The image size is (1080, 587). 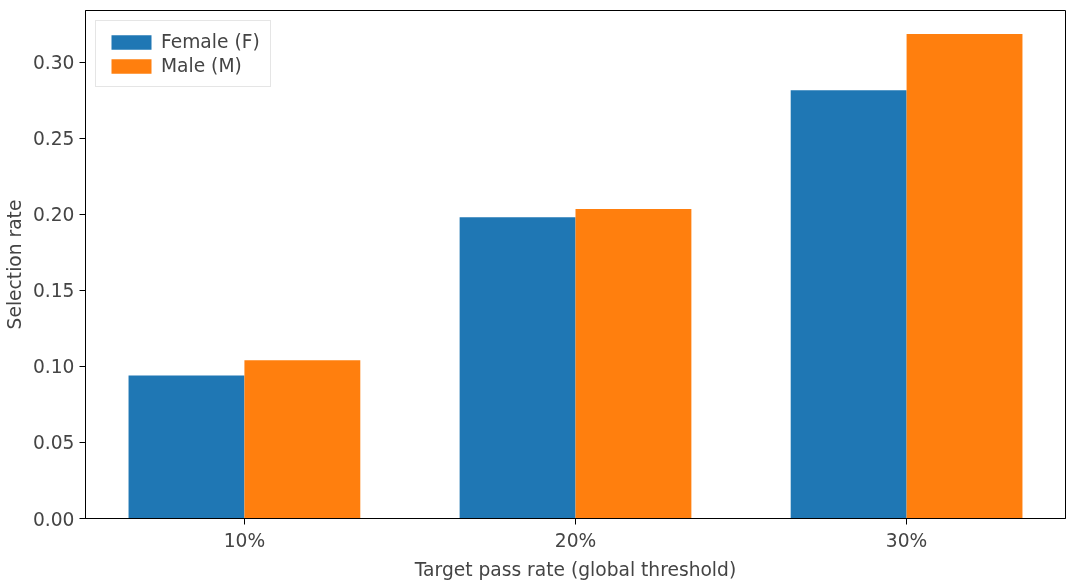 I want to click on x-tick-label: 10%, so click(x=244, y=540).